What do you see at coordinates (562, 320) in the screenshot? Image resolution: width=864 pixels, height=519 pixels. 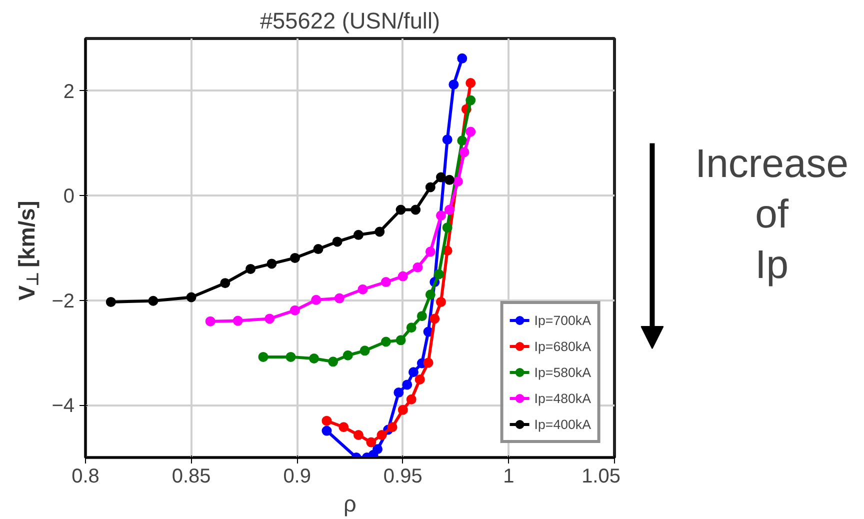 I see `legend-label: Ip=700kA` at bounding box center [562, 320].